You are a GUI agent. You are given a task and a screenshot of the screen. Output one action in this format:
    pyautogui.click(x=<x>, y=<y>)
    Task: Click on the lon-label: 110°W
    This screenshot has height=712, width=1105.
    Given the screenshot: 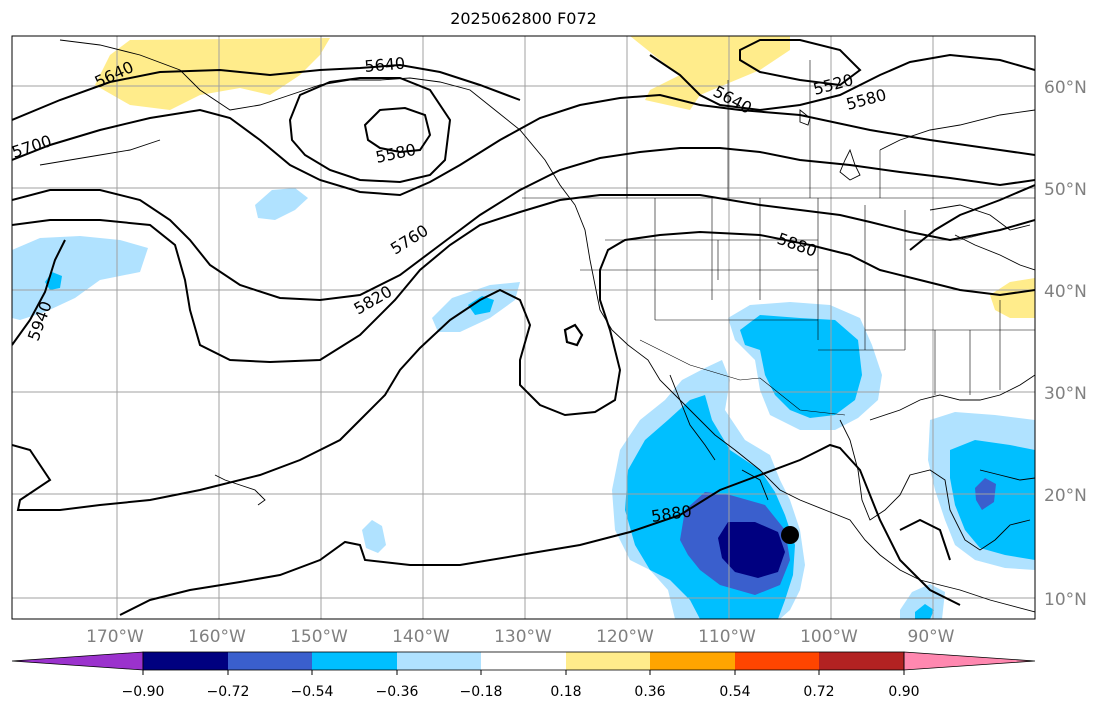 What is the action you would take?
    pyautogui.click(x=727, y=637)
    